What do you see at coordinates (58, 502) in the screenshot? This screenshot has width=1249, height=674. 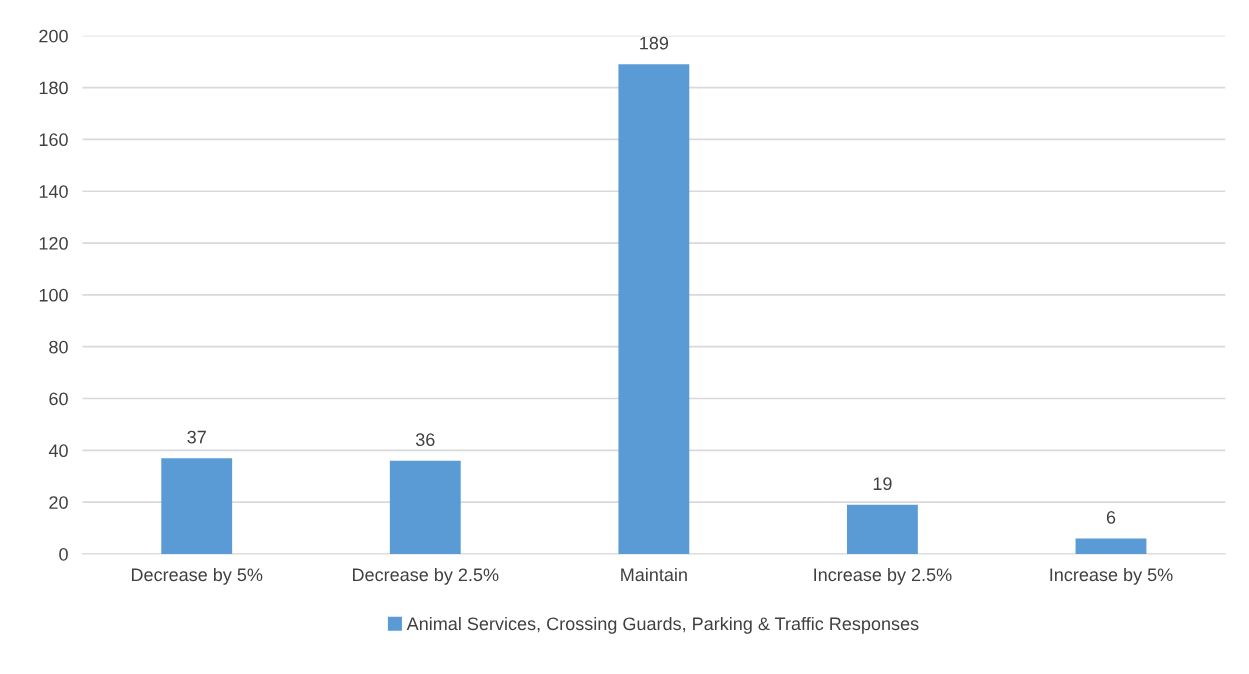 I see `y-tick-label: 20` at bounding box center [58, 502].